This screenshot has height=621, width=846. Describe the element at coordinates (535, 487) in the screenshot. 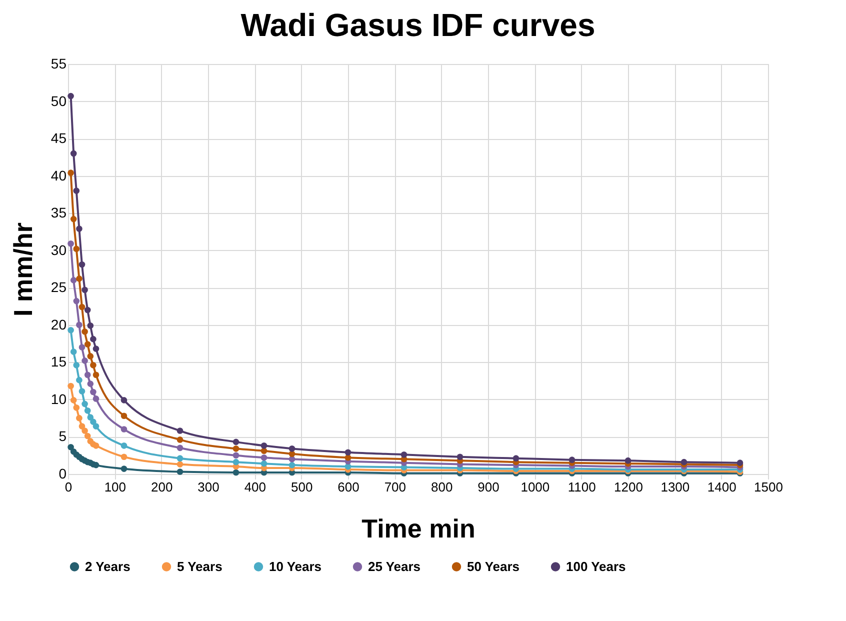

I see `x-tick-label: 1000` at that location.